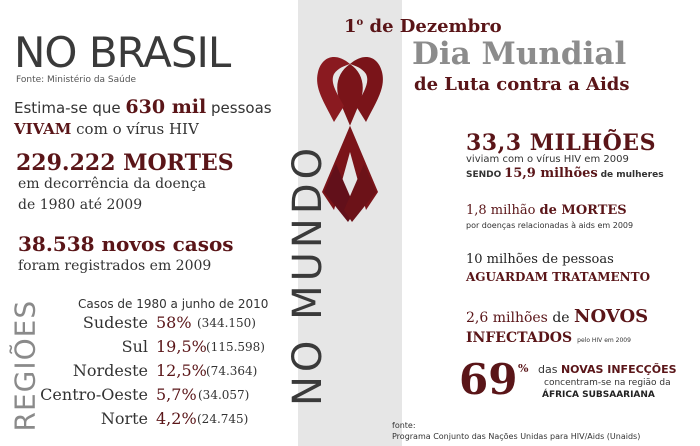 The height and width of the screenshot is (446, 700). What do you see at coordinates (232, 371) in the screenshot?
I see `region-count: (74.364)` at bounding box center [232, 371].